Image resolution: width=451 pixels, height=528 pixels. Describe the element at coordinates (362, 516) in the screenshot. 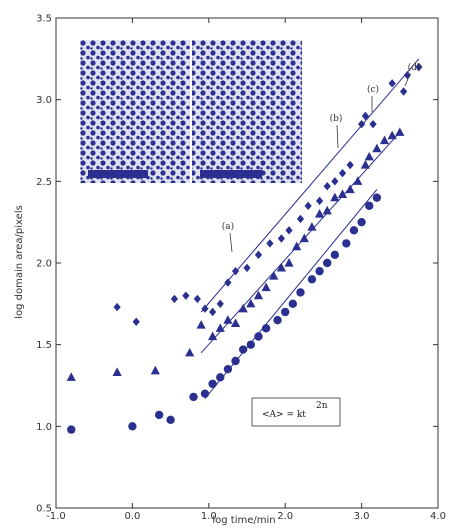

I see `x-tick-label: 3.0` at that location.